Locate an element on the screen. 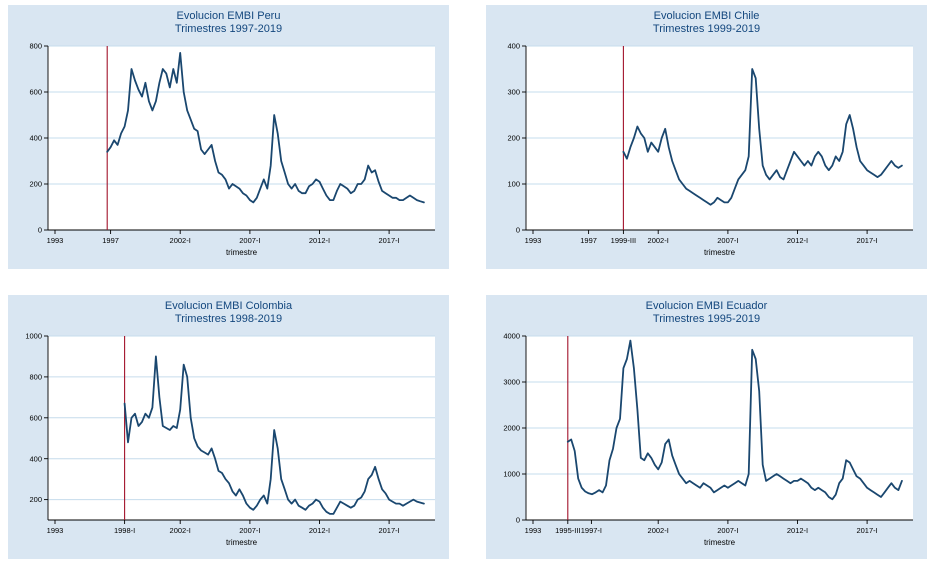  chart-title-colombia: Evolucion EMBI Colombia is located at coordinates (228, 306).